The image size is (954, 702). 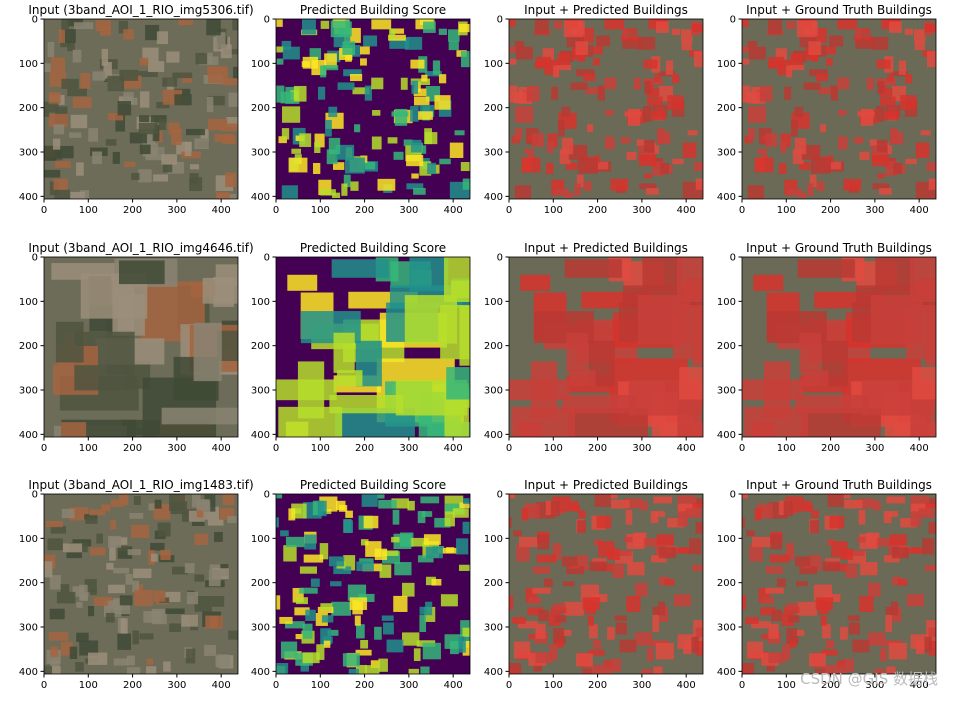 I want to click on frame, so click(x=373, y=347).